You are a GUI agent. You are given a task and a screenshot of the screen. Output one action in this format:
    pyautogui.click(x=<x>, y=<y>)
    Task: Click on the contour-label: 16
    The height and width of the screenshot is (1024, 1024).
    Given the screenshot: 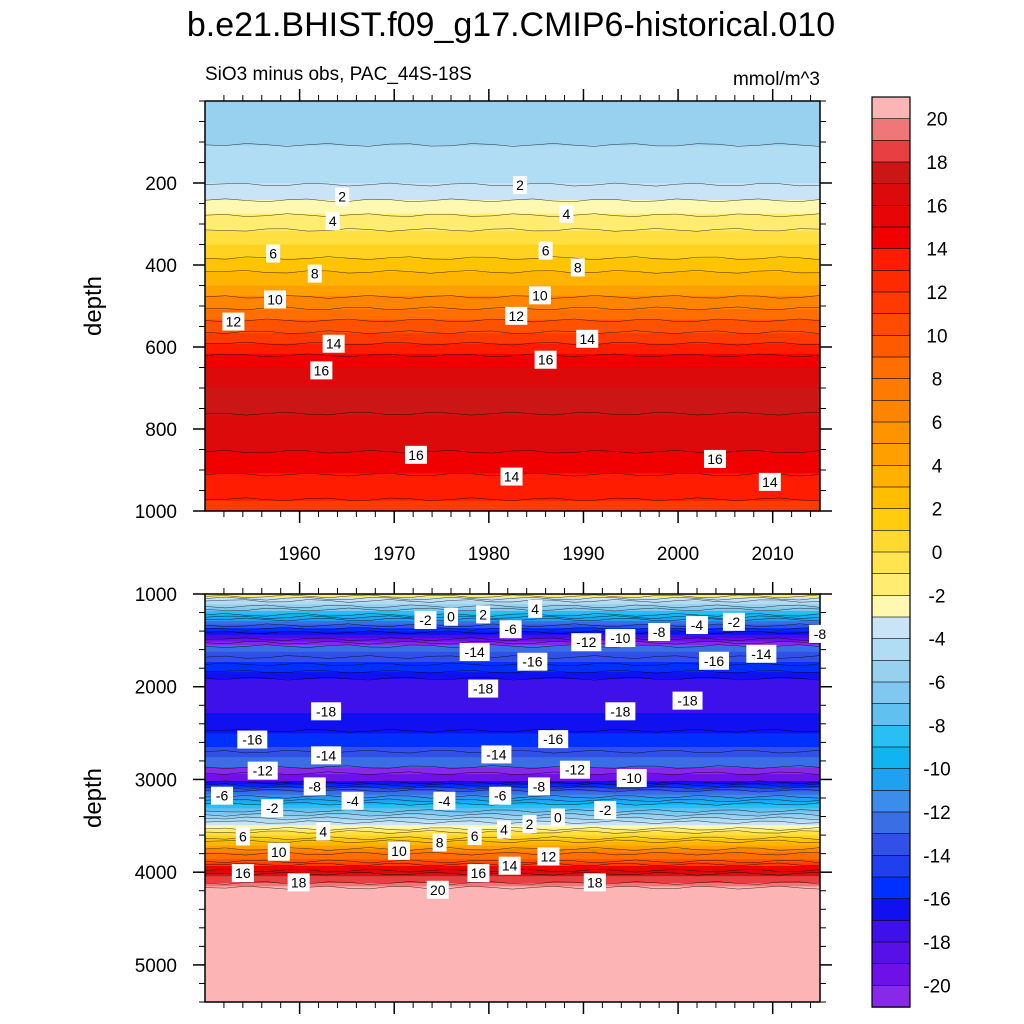 What is the action you would take?
    pyautogui.click(x=715, y=459)
    